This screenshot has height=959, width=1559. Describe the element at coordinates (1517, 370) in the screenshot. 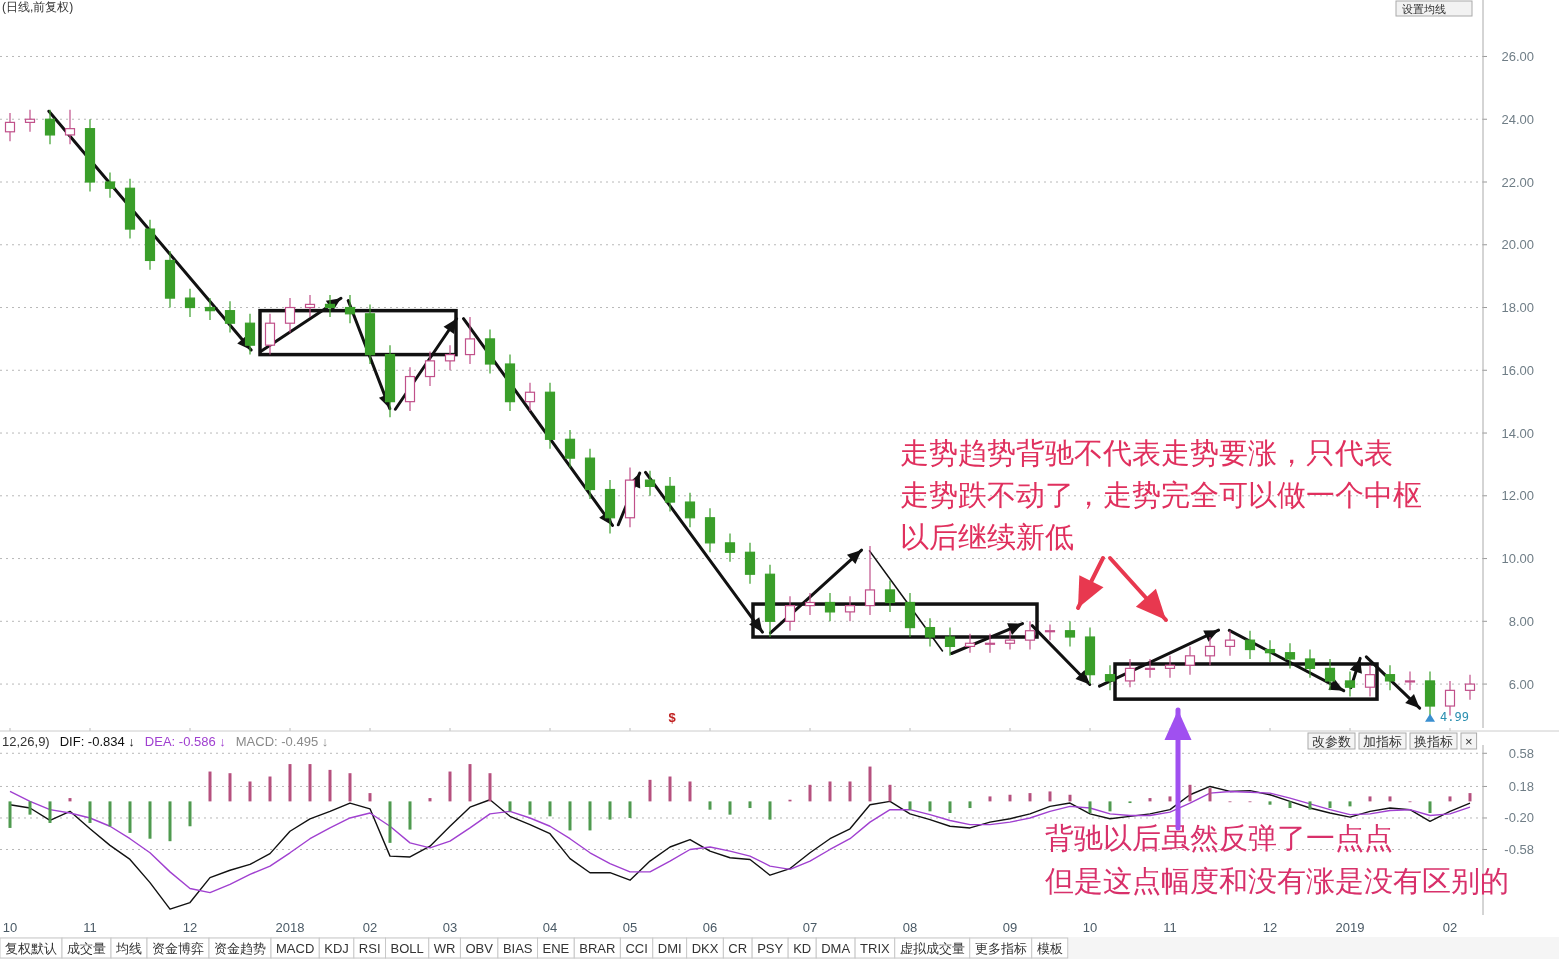

I see `y-tick-label: 16.00` at that location.